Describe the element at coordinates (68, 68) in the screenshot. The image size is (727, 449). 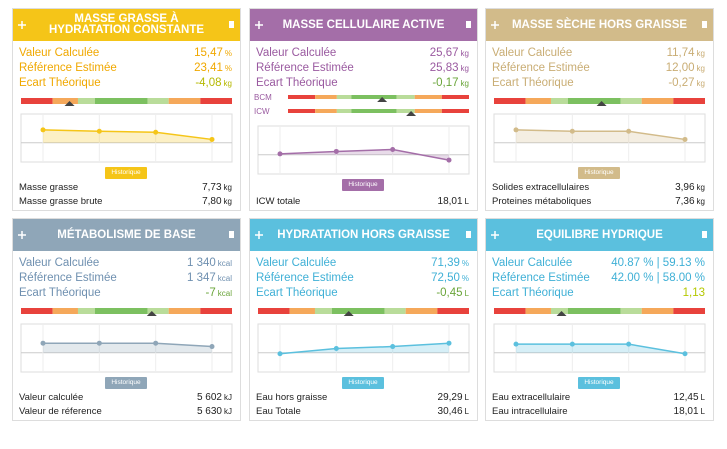
I see `metric-label: Référence Estimée` at that location.